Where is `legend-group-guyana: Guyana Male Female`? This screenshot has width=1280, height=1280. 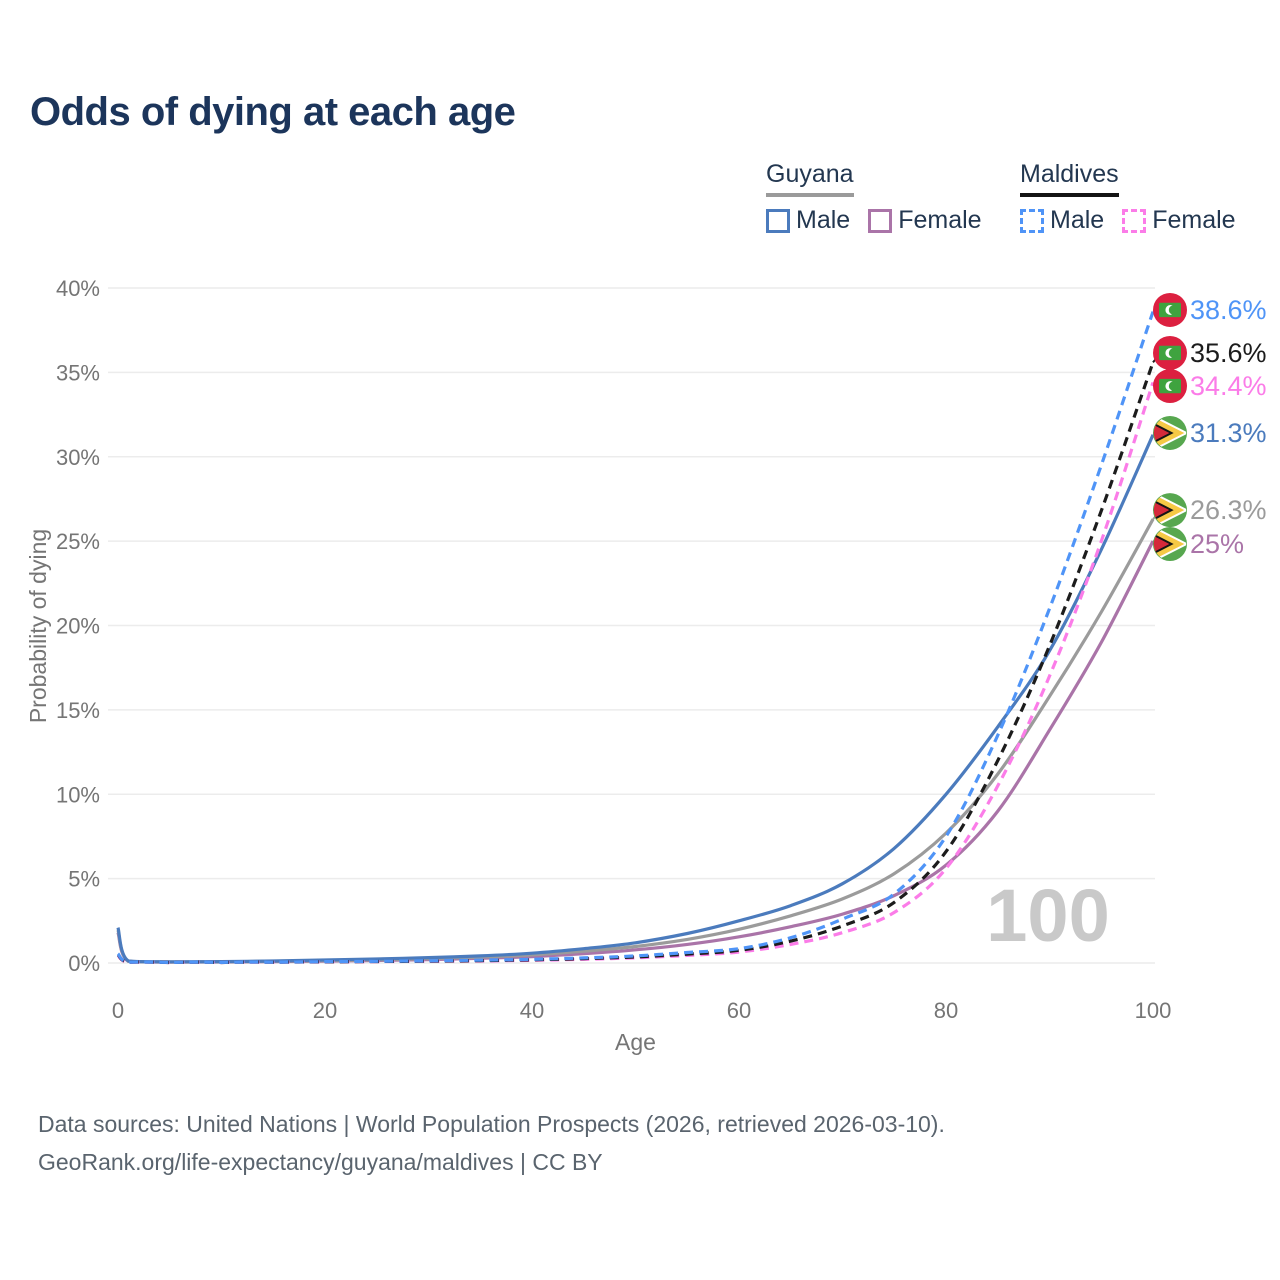 legend-group-guyana: Guyana Male Female is located at coordinates (883, 197).